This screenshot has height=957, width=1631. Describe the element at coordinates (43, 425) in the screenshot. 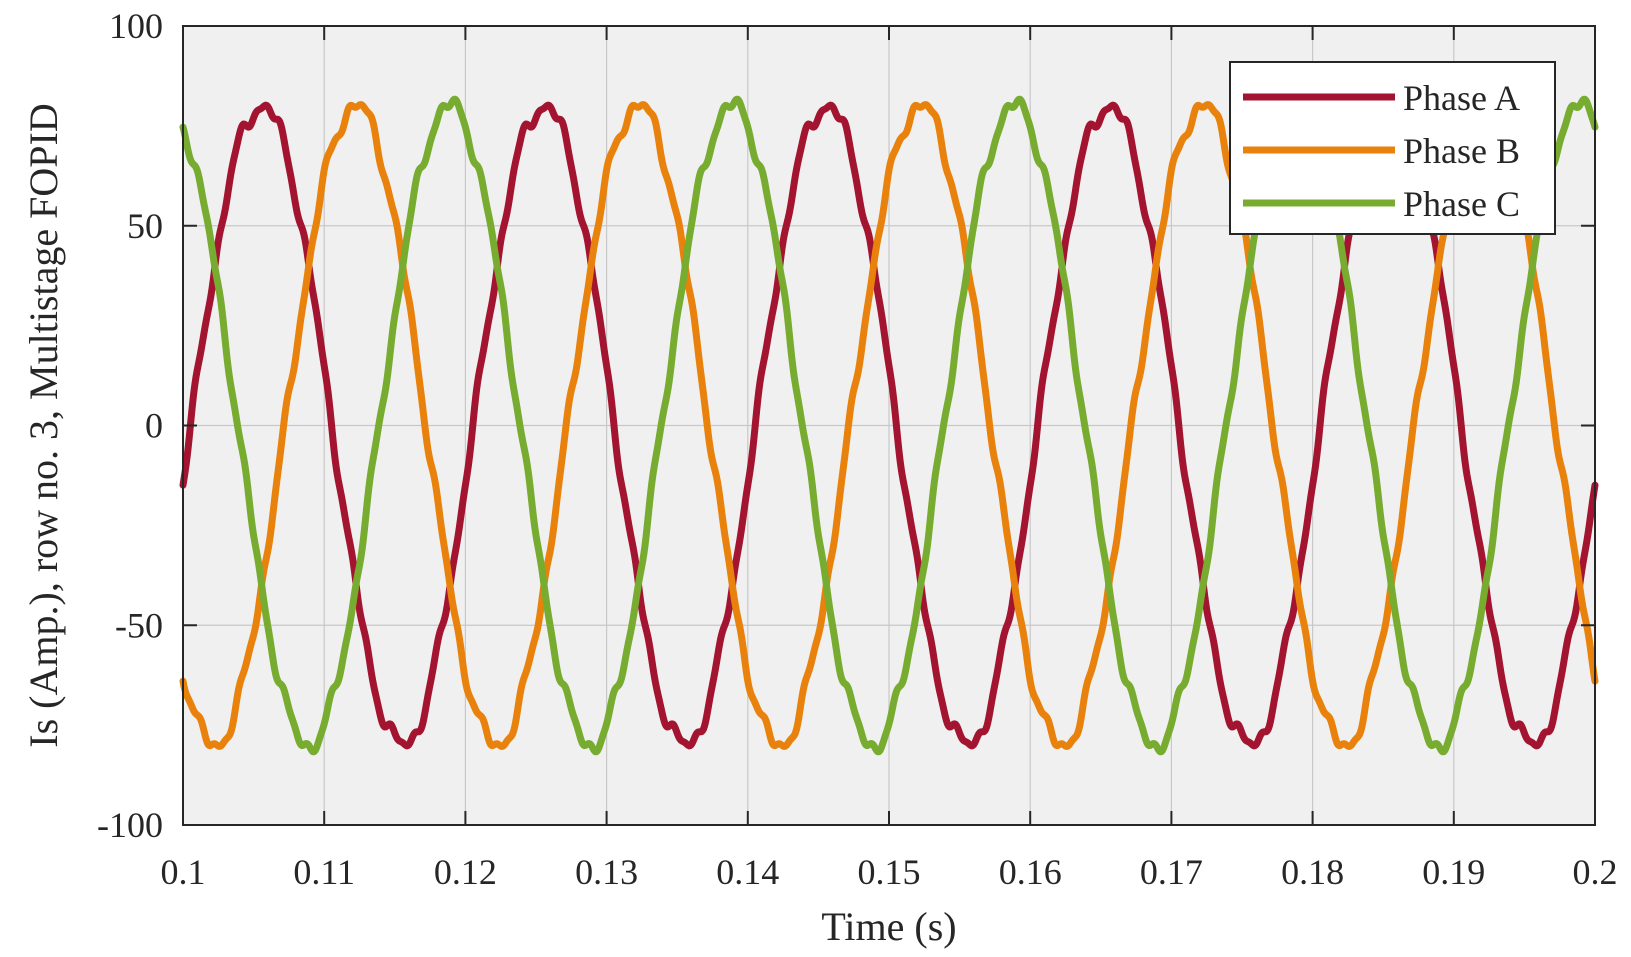

I see `y-axis-label: Is (Amp.), row no. 3, Multistage FOPID` at that location.